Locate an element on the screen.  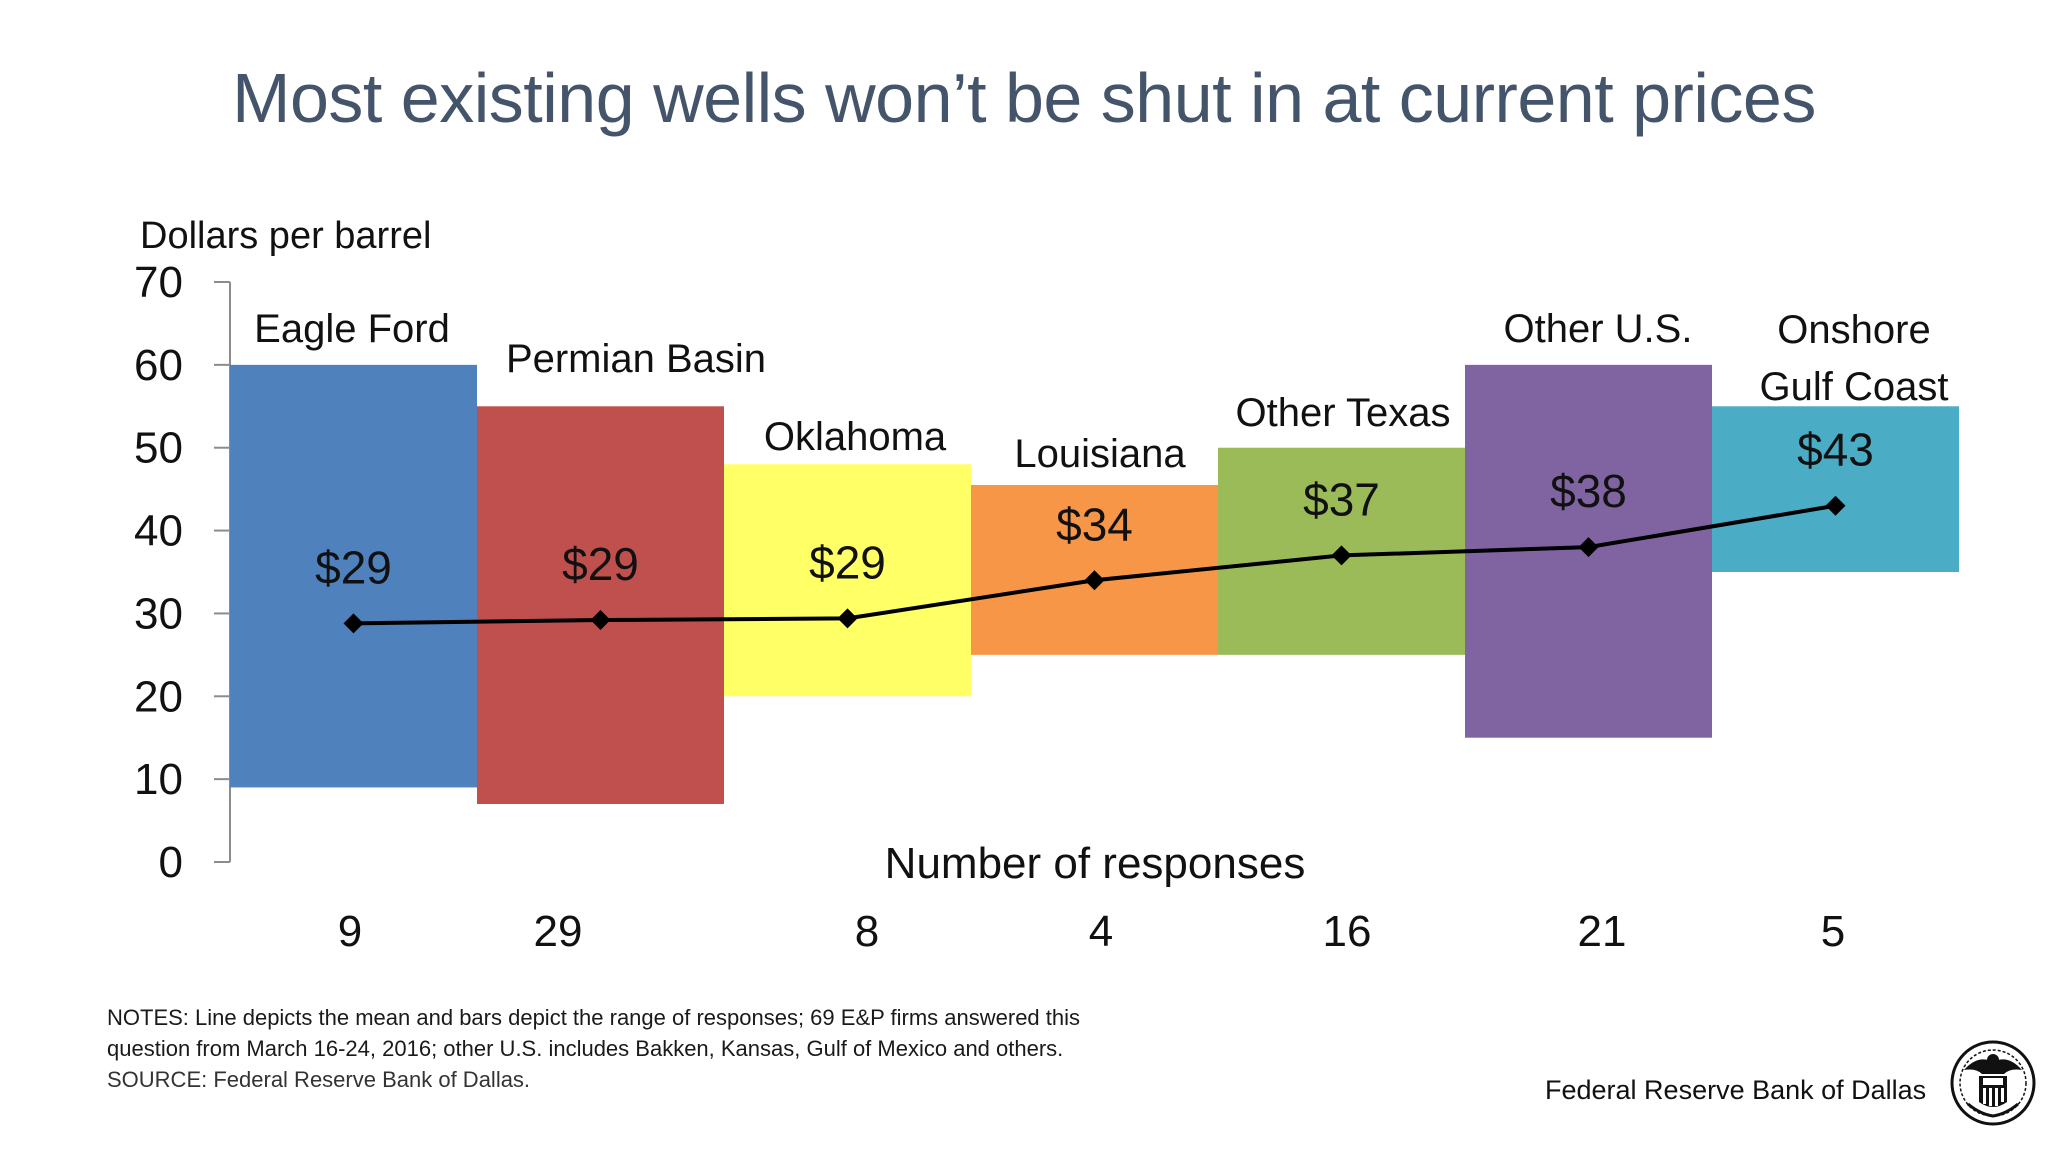
category-label: Louisiana is located at coordinates (1100, 454).